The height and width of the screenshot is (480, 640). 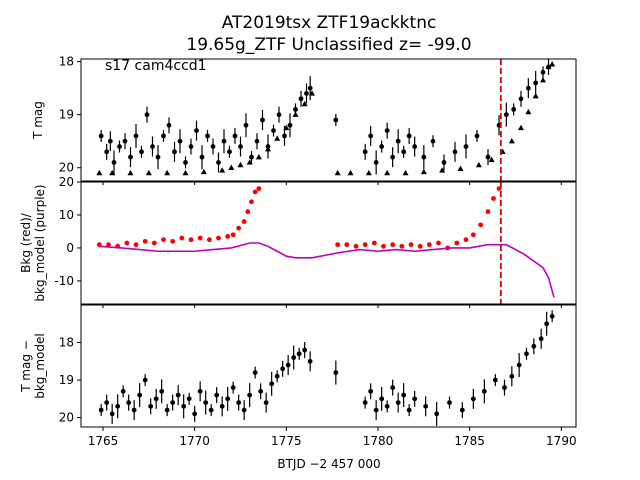 What do you see at coordinates (26, 242) in the screenshot?
I see `y-axis-label: Bkg (red)/` at bounding box center [26, 242].